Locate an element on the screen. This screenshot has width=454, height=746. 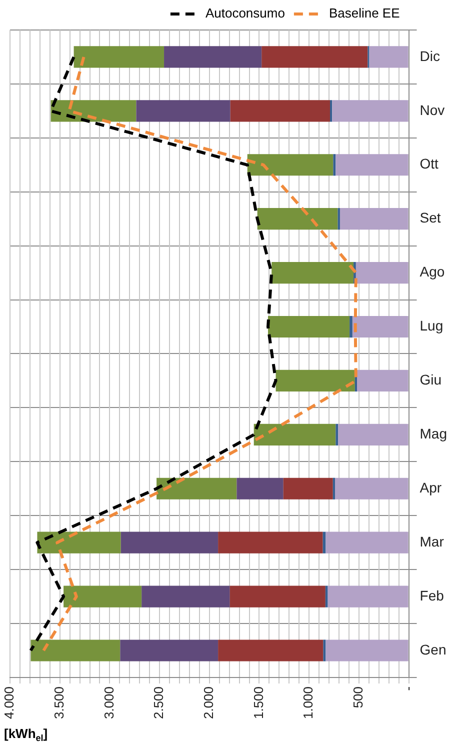
x-tick-label: 3.000 is located at coordinates (108, 703).